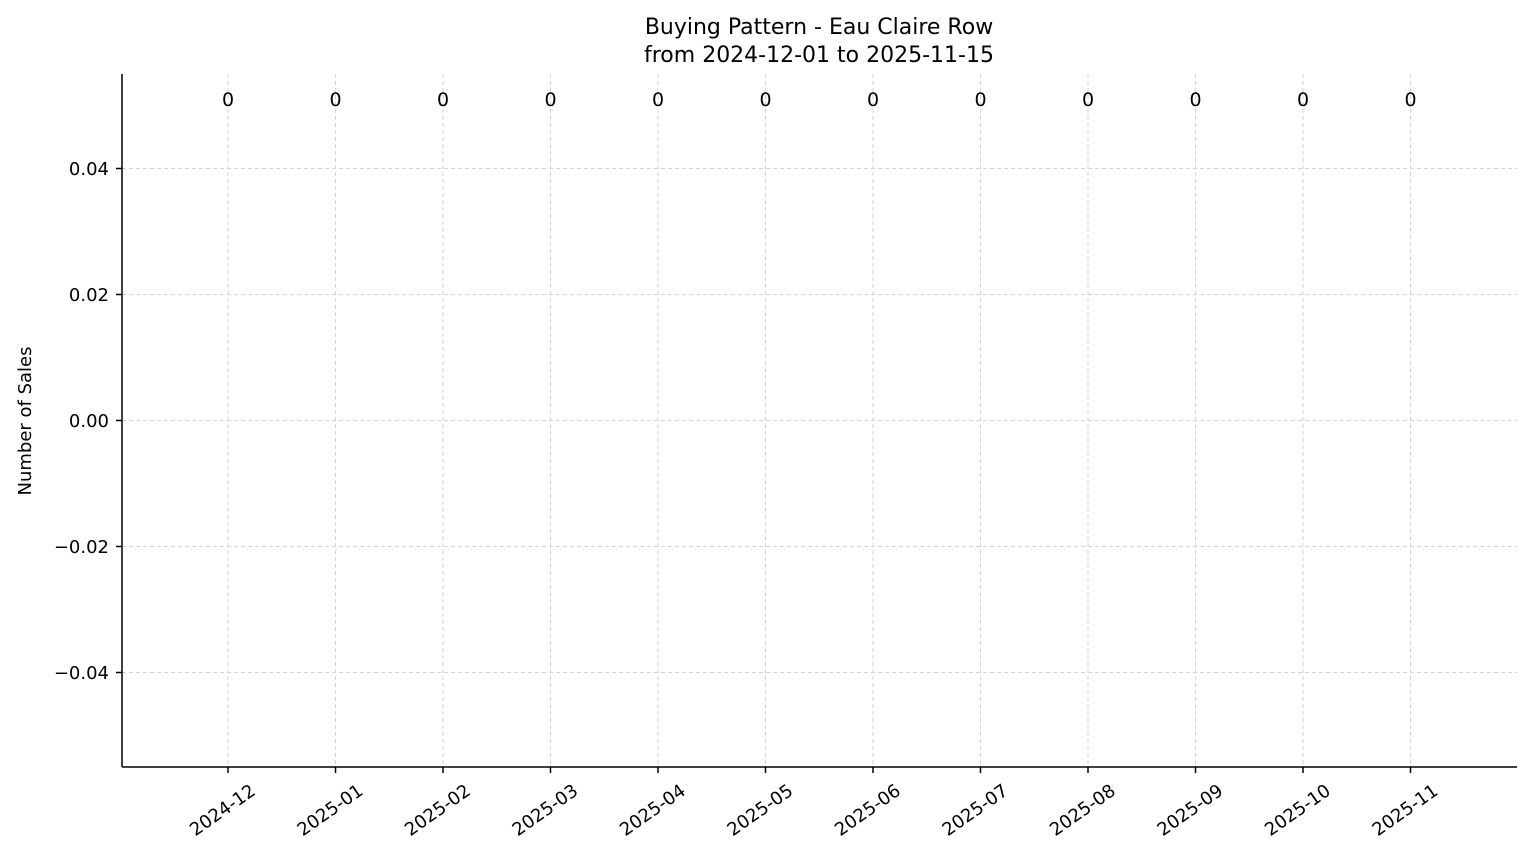 Image resolution: width=1531 pixels, height=868 pixels. I want to click on y-tick-label: −0.02, so click(81, 547).